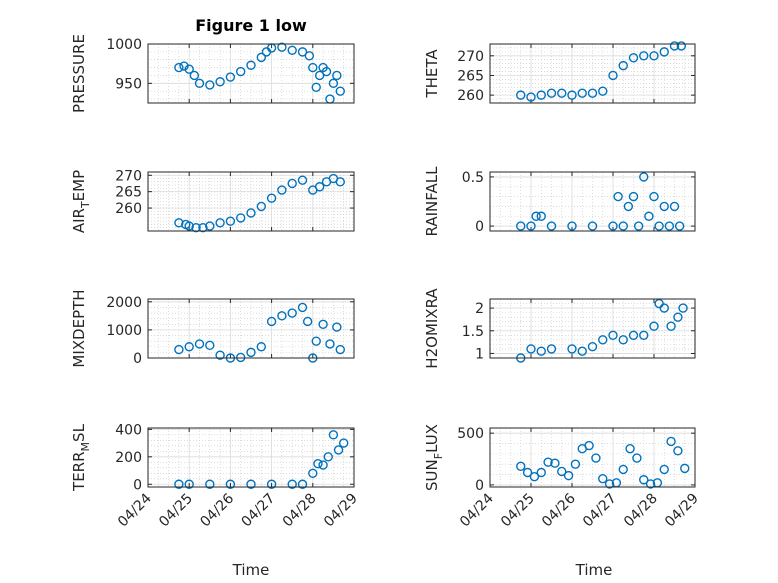 This screenshot has width=778, height=583. I want to click on x-axis-label-left: Time, so click(251, 570).